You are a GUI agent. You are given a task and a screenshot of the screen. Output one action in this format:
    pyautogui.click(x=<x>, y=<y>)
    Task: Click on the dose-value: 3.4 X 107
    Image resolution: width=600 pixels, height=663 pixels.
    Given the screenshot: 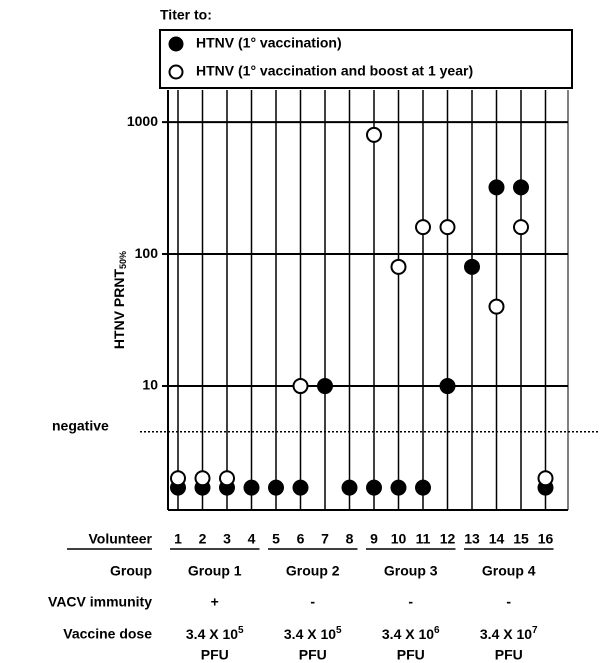 What is the action you would take?
    pyautogui.click(x=509, y=633)
    